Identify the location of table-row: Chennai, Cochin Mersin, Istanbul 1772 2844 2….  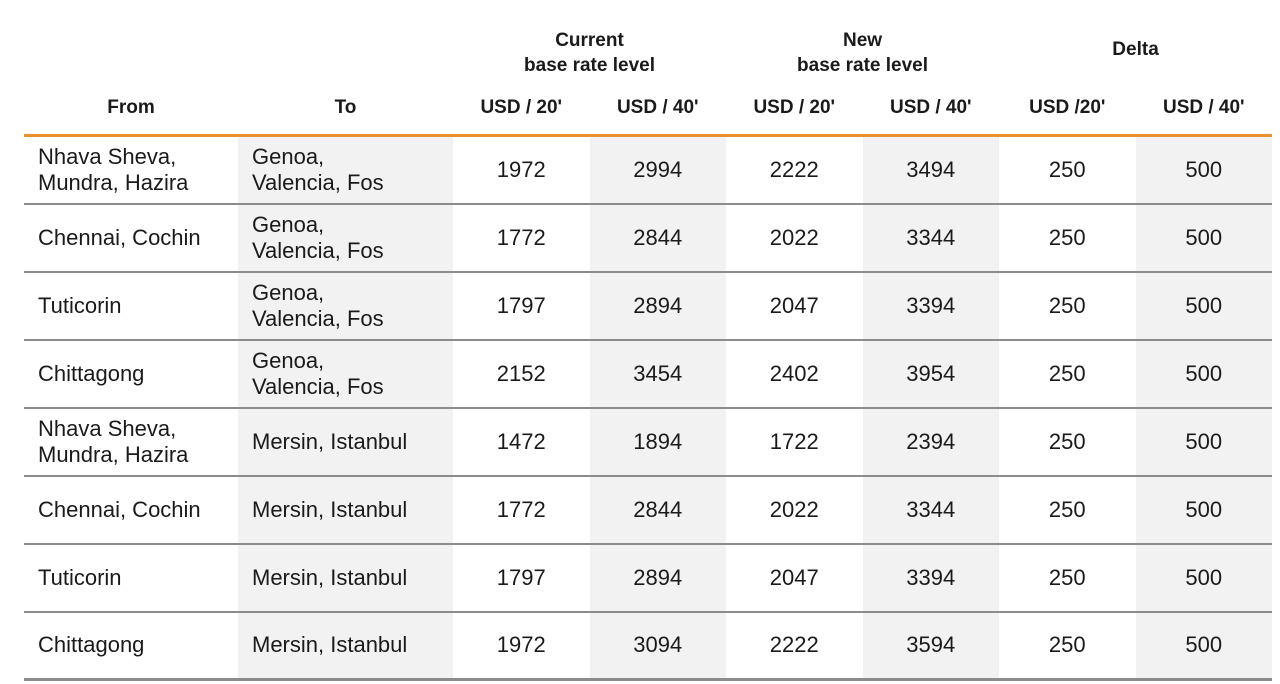
(648, 510).